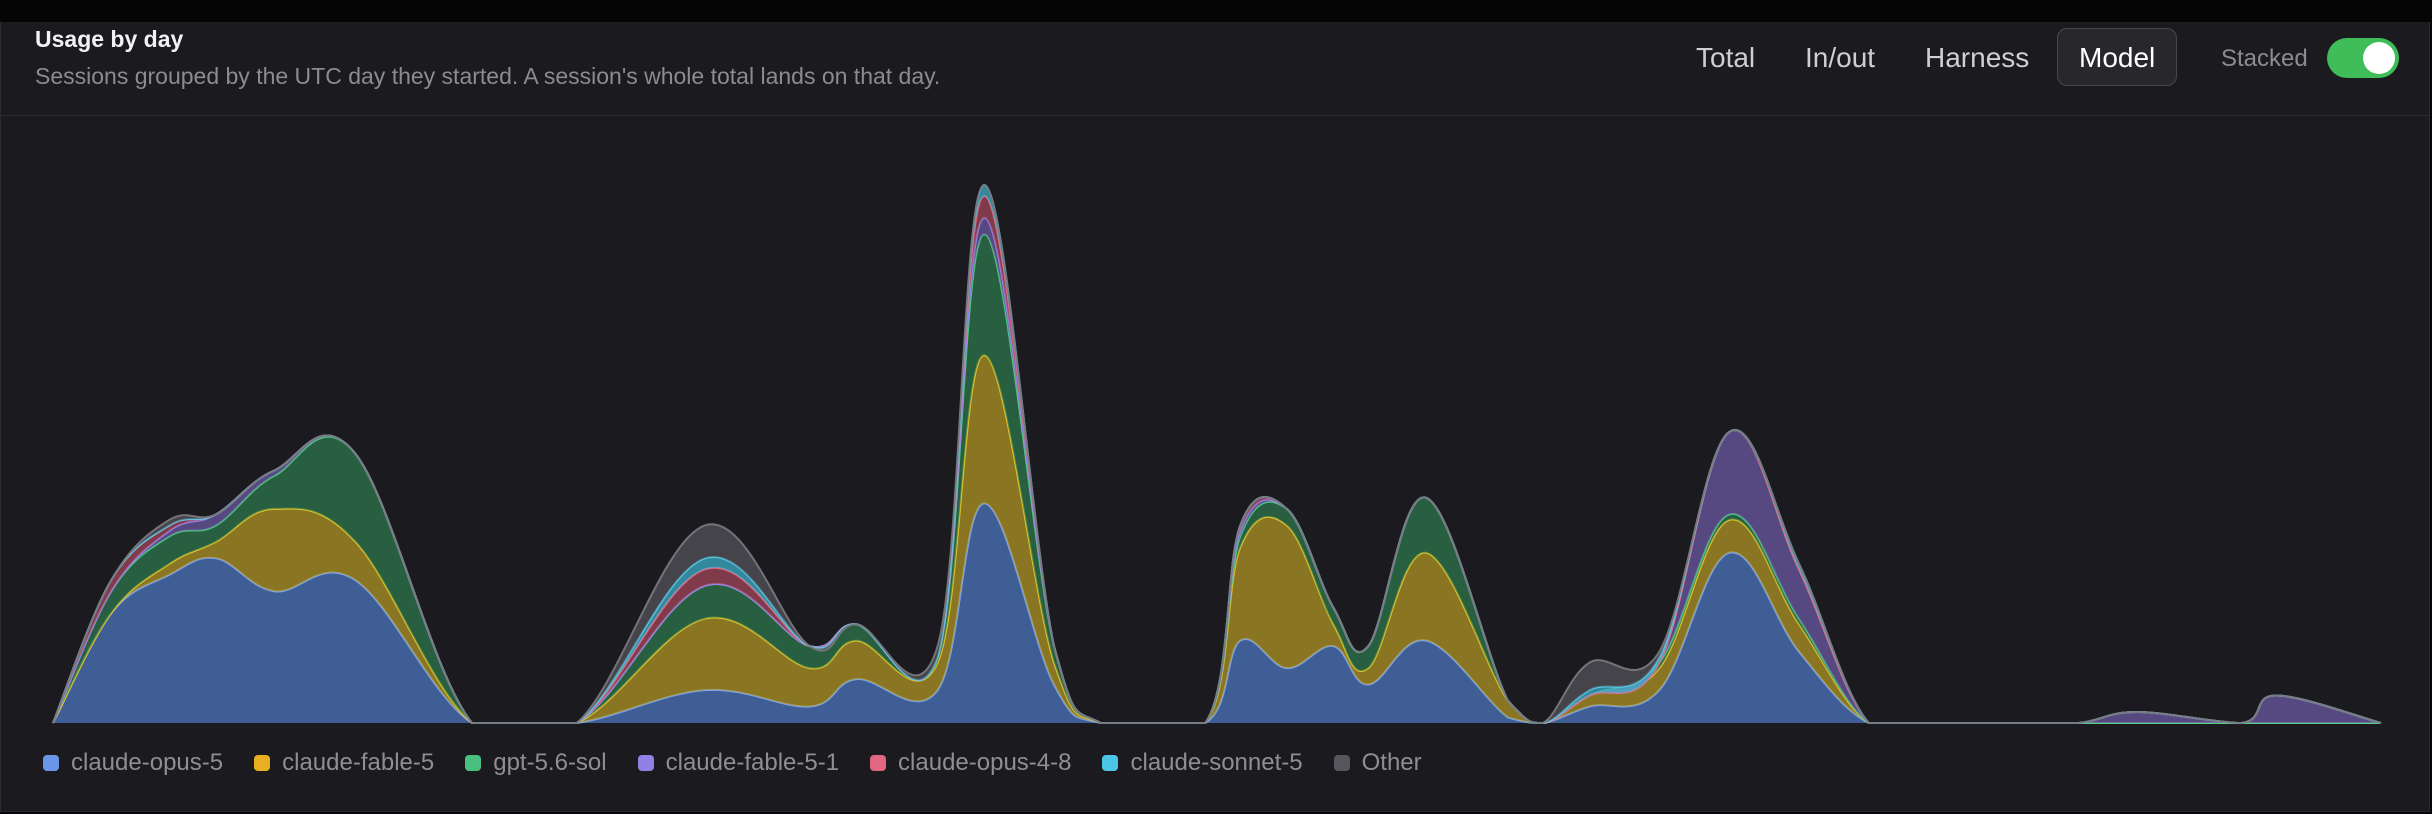 The width and height of the screenshot is (2432, 814). Describe the element at coordinates (2117, 57) in the screenshot. I see `tab-model: Model` at that location.